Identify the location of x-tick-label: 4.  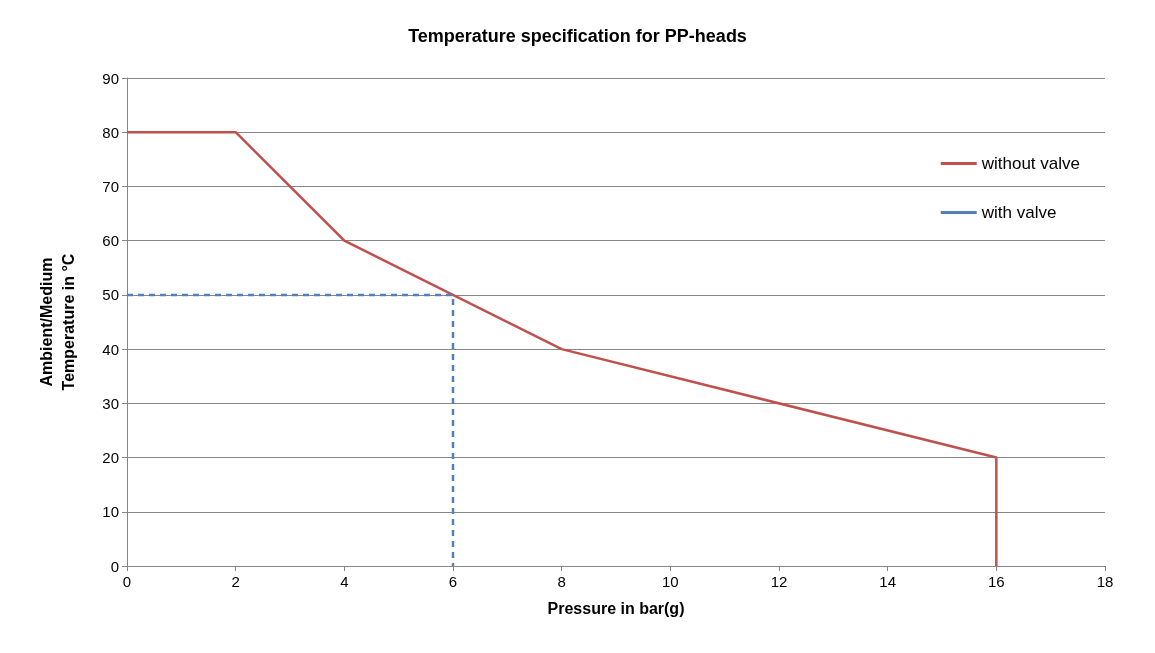
(344, 581).